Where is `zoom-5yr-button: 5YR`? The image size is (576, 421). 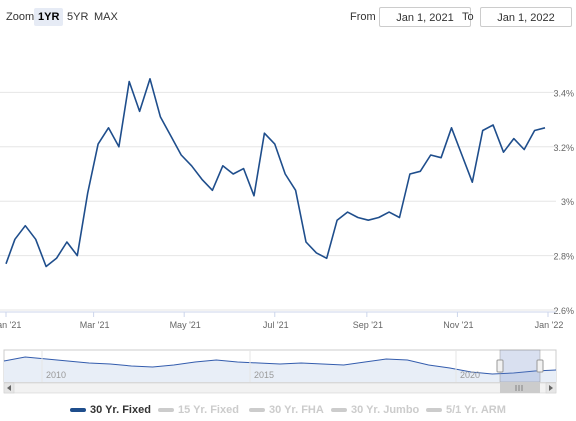
zoom-5yr-button: 5YR is located at coordinates (78, 17).